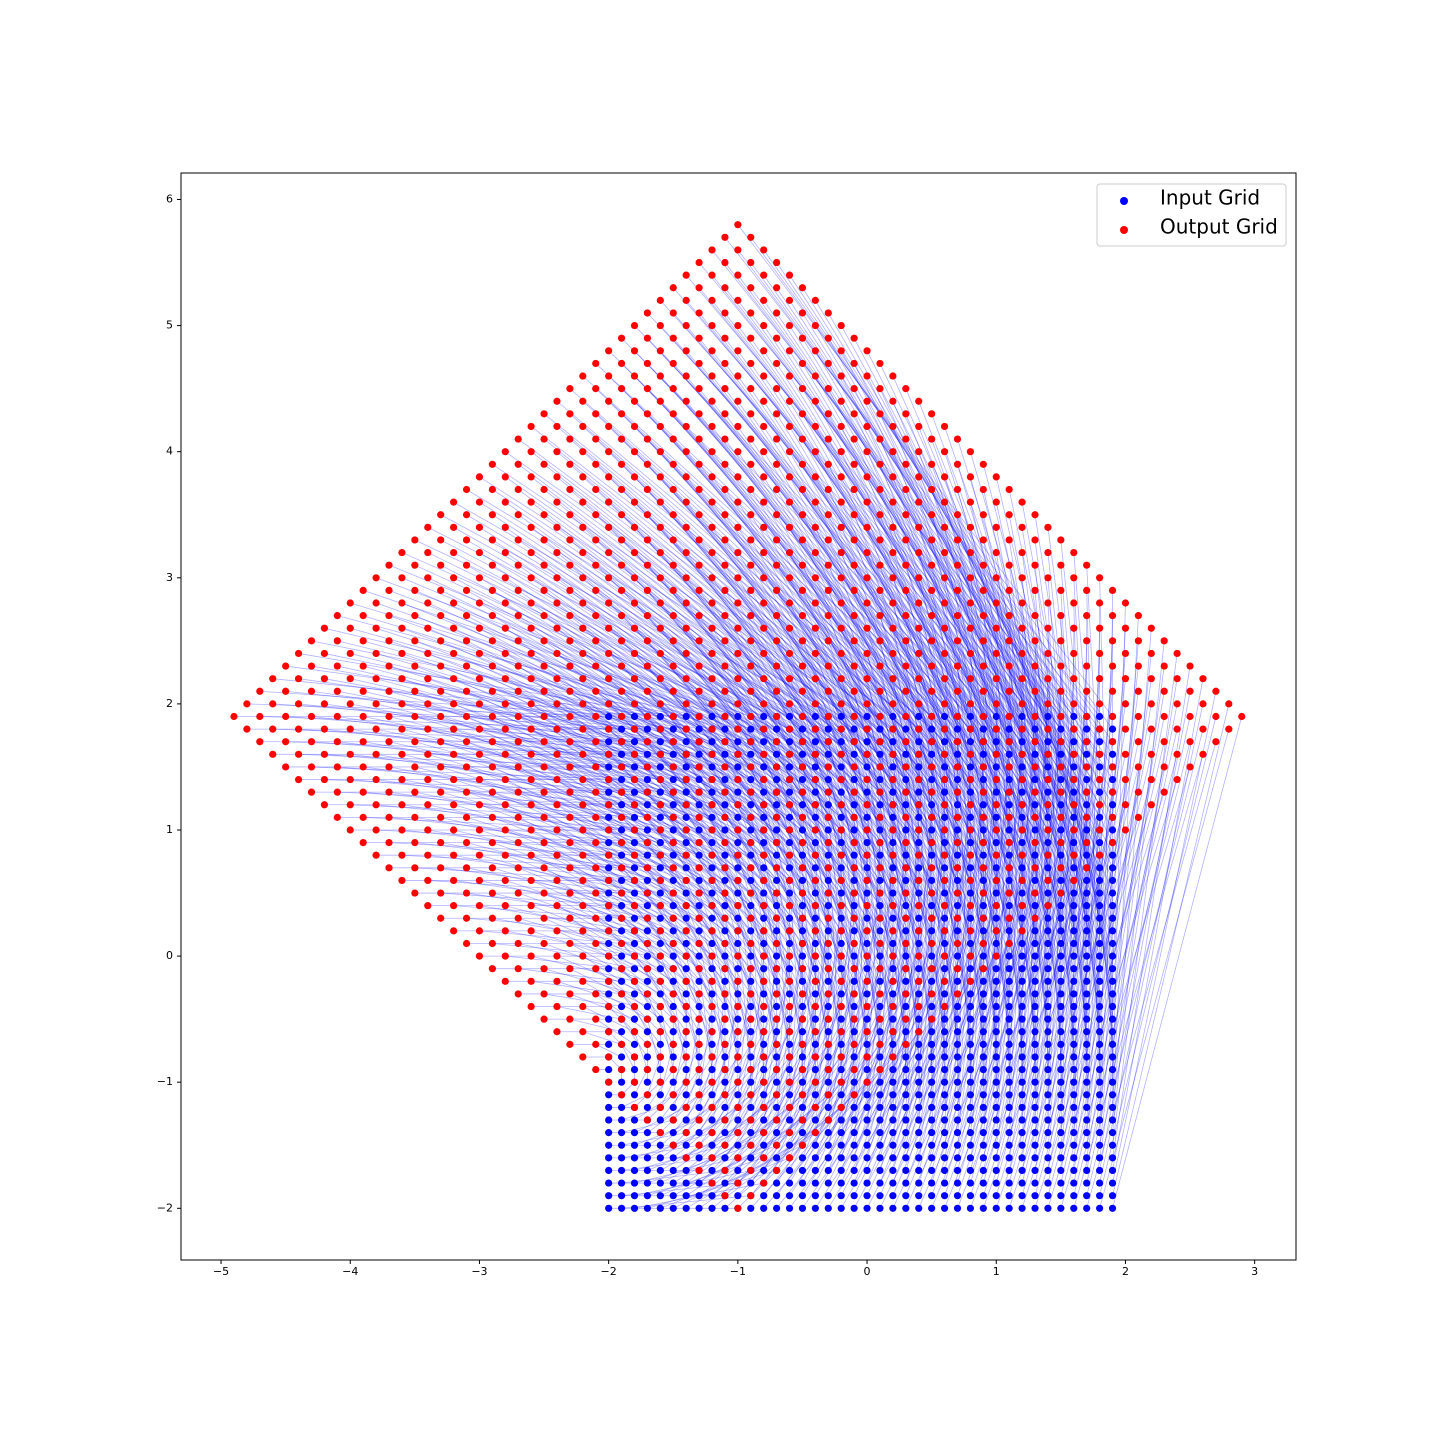 This screenshot has height=1440, width=1440. Describe the element at coordinates (609, 1271) in the screenshot. I see `x-tick-label: −2` at that location.